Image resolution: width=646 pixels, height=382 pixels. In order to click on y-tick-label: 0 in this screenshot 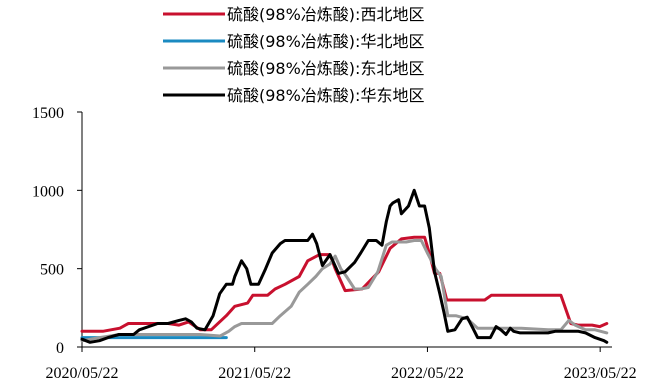, I will do `click(60, 348)`.